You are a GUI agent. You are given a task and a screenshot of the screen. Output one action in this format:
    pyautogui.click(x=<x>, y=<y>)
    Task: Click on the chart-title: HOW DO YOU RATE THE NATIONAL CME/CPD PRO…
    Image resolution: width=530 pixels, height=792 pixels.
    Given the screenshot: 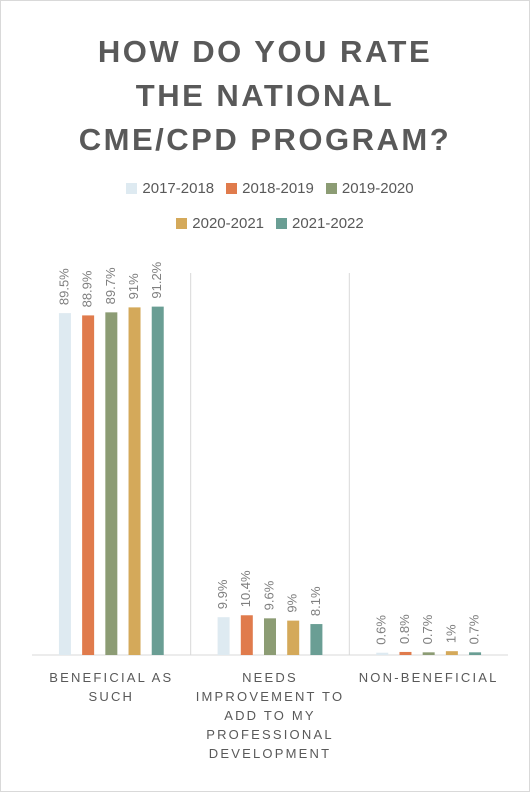 What is the action you would take?
    pyautogui.click(x=265, y=95)
    